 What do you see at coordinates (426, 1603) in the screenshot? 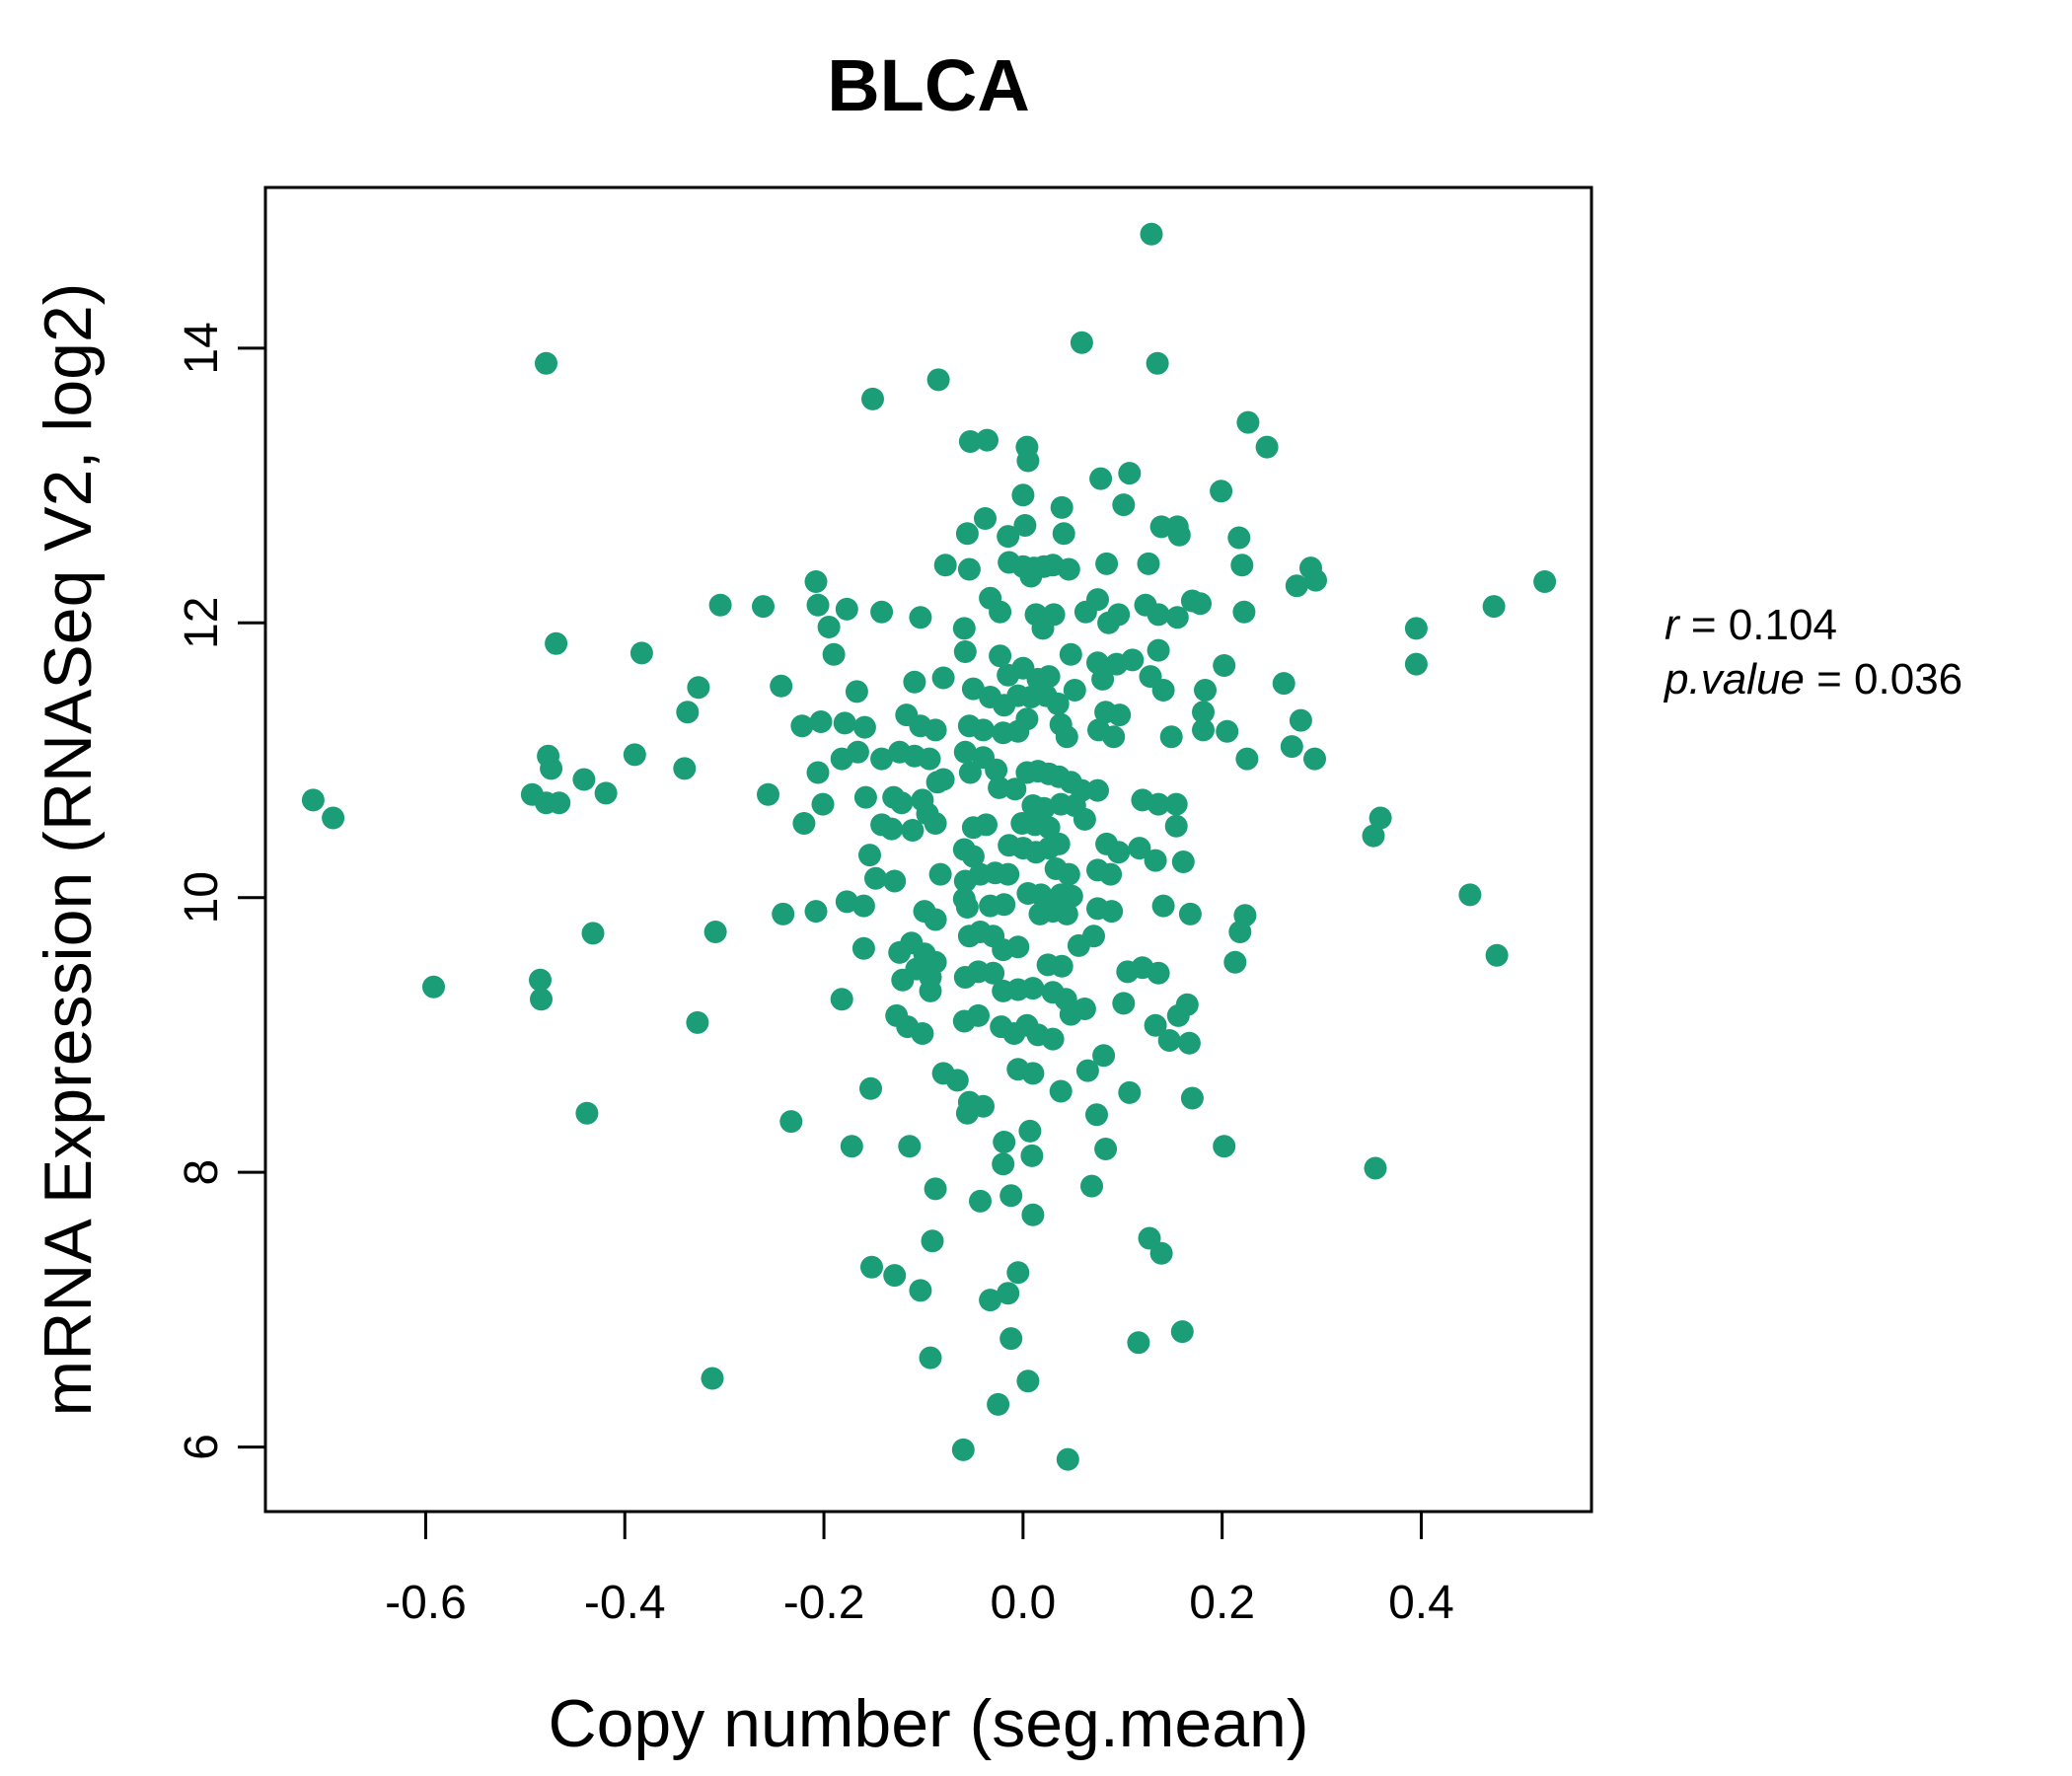
I see `x-tick-label: -0.6` at bounding box center [426, 1603].